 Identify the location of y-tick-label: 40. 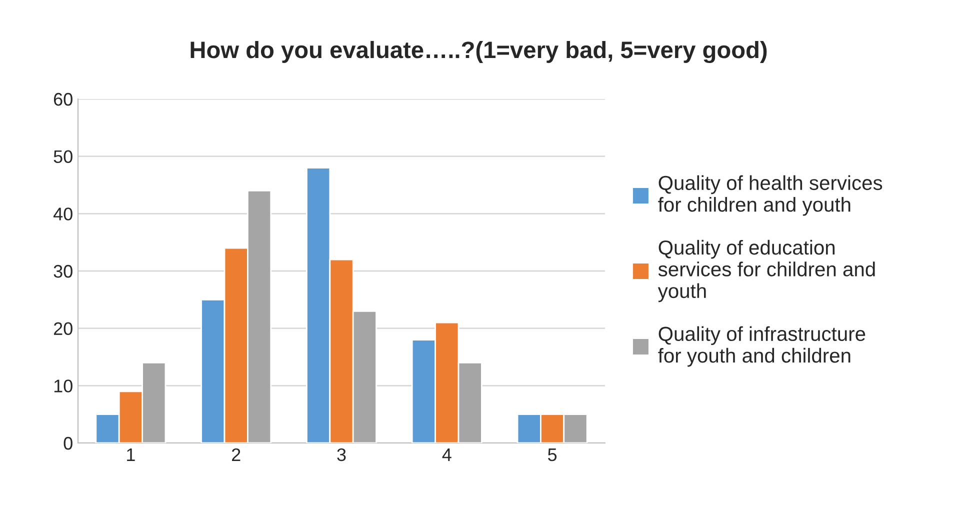
(62, 214).